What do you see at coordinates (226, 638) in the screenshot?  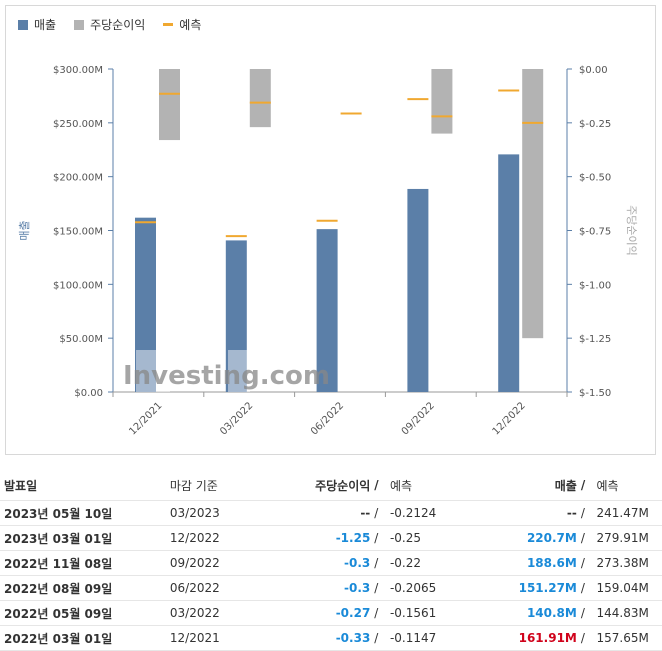 I see `row-period: 12/2021` at bounding box center [226, 638].